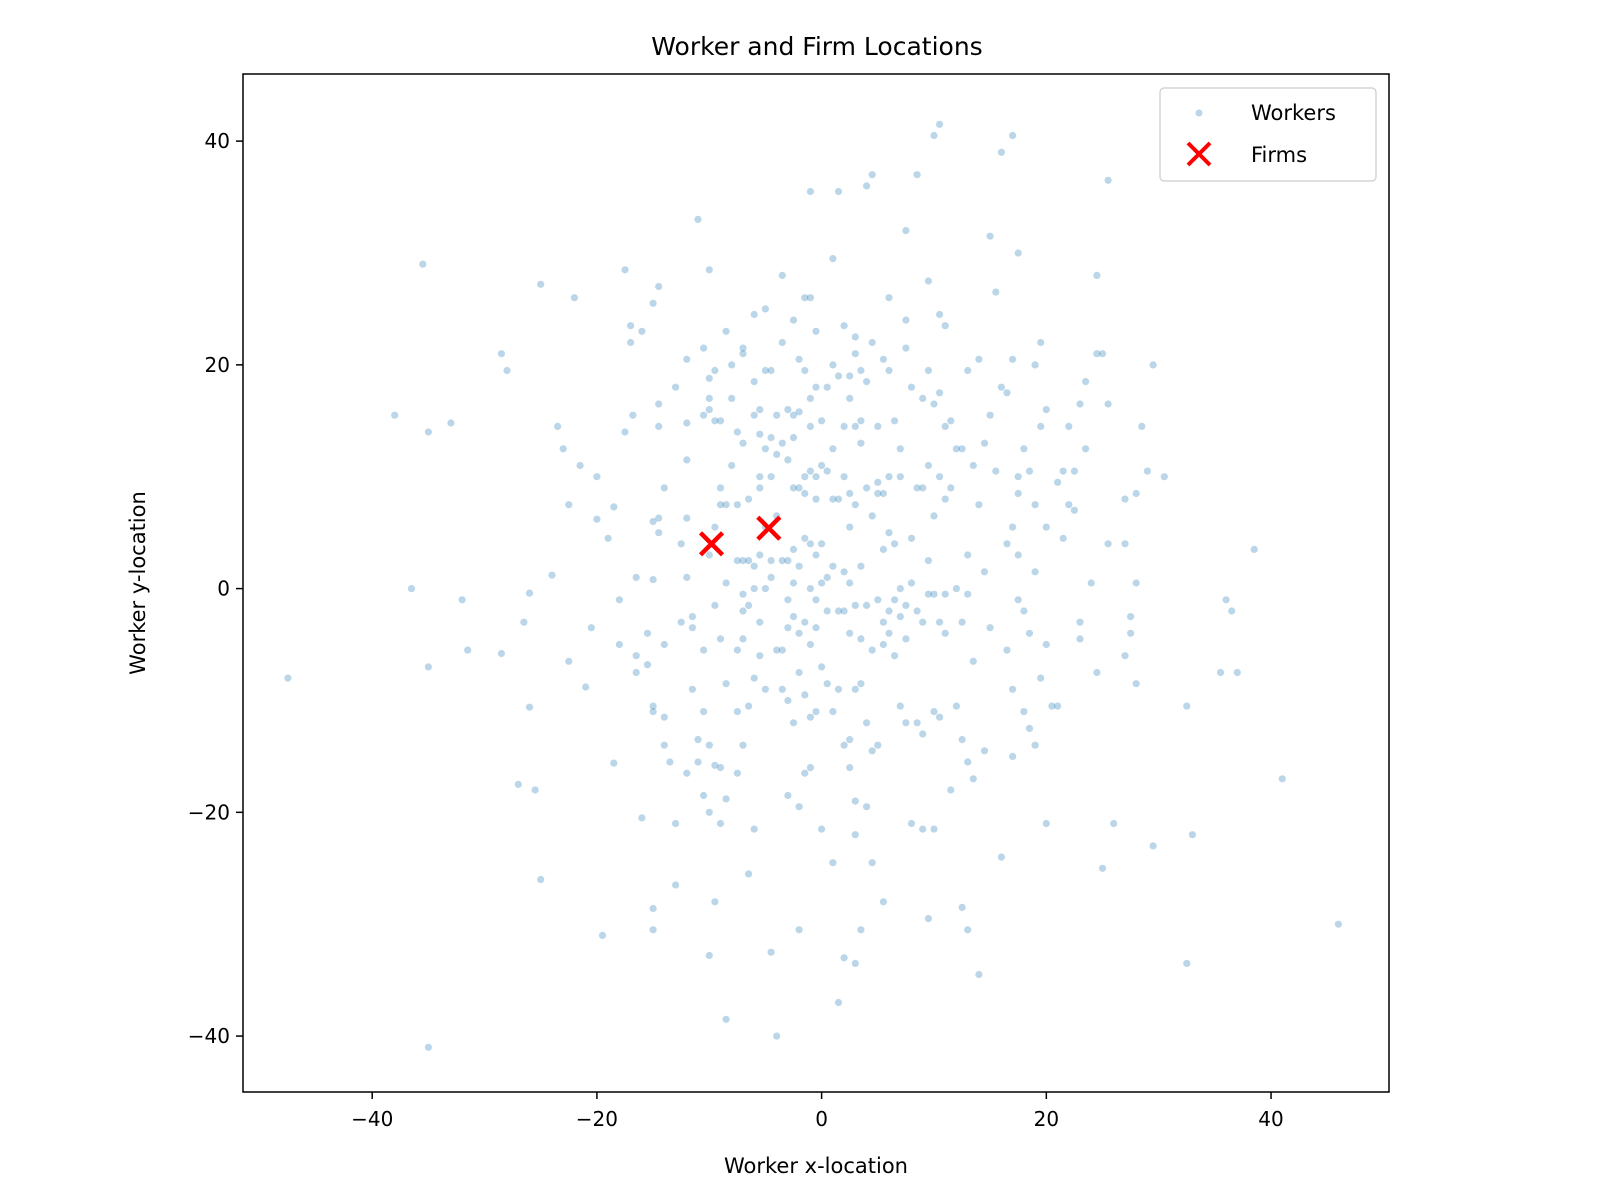 The height and width of the screenshot is (1200, 1600). I want to click on legend-frame, so click(1268, 134).